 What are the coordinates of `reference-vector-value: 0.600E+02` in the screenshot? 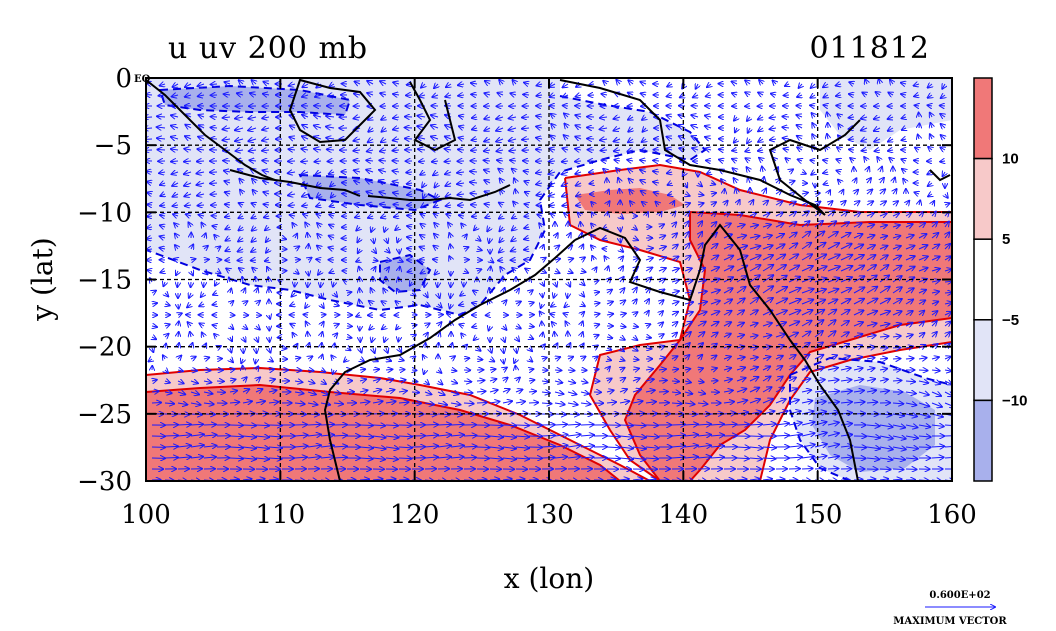 It's located at (959, 595).